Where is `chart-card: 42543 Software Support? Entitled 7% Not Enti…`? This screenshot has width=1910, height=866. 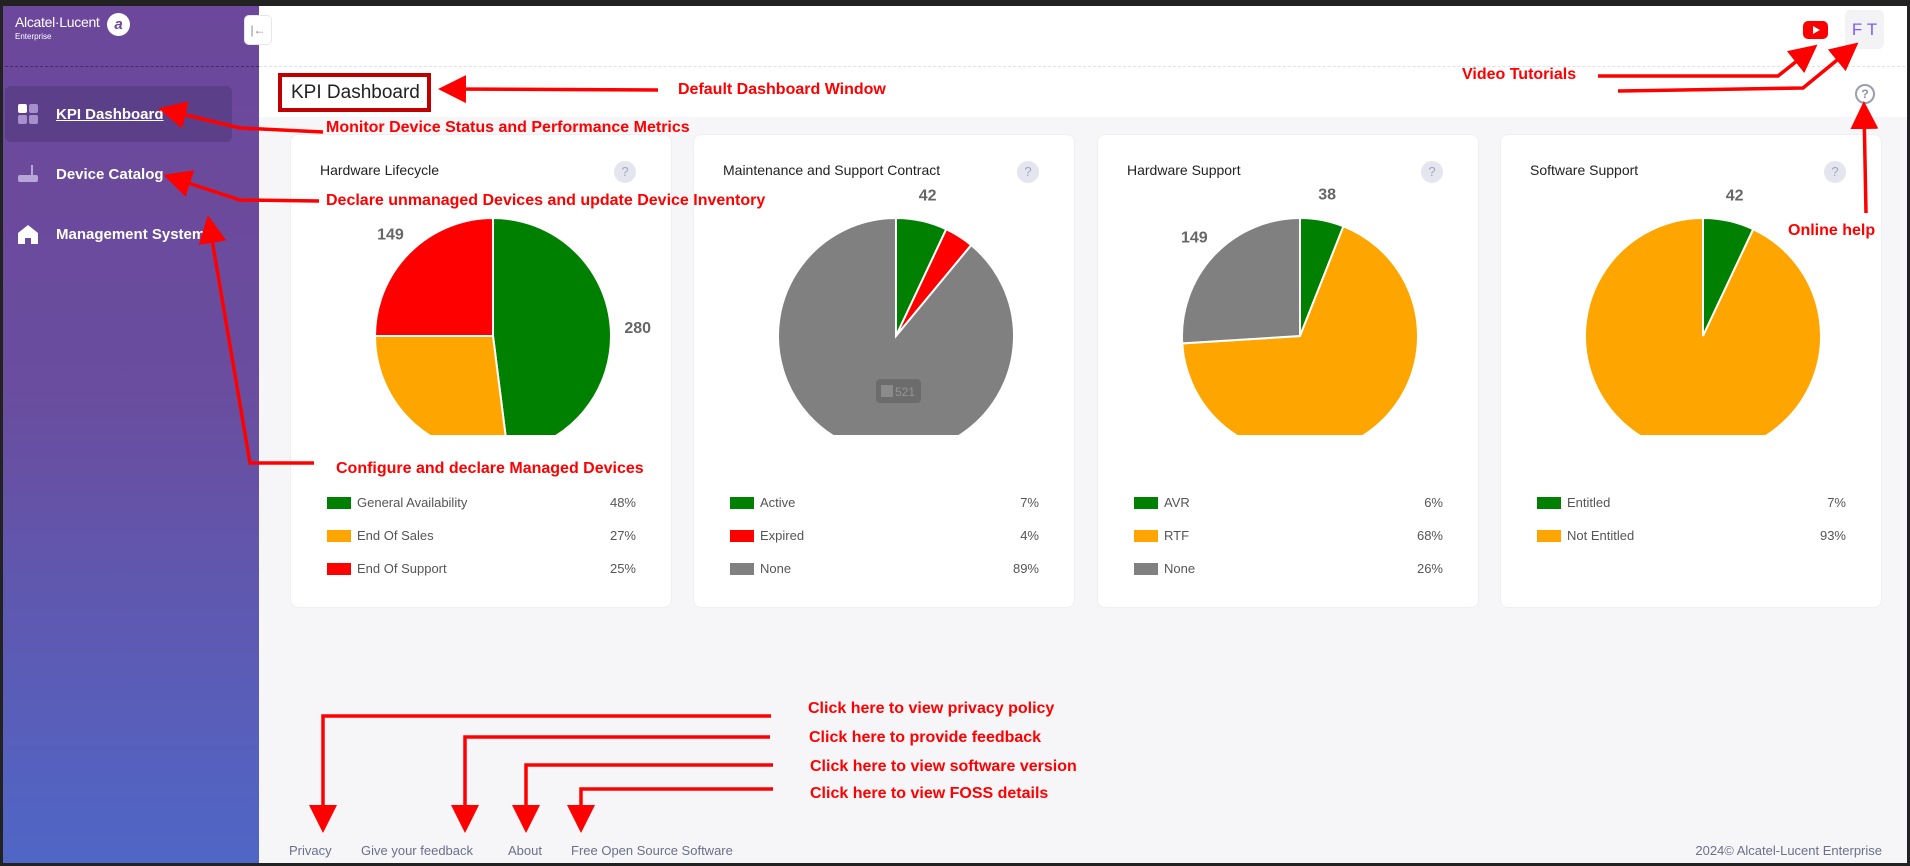
chart-card: 42543 Software Support? Entitled 7% Not Enti… is located at coordinates (1691, 371).